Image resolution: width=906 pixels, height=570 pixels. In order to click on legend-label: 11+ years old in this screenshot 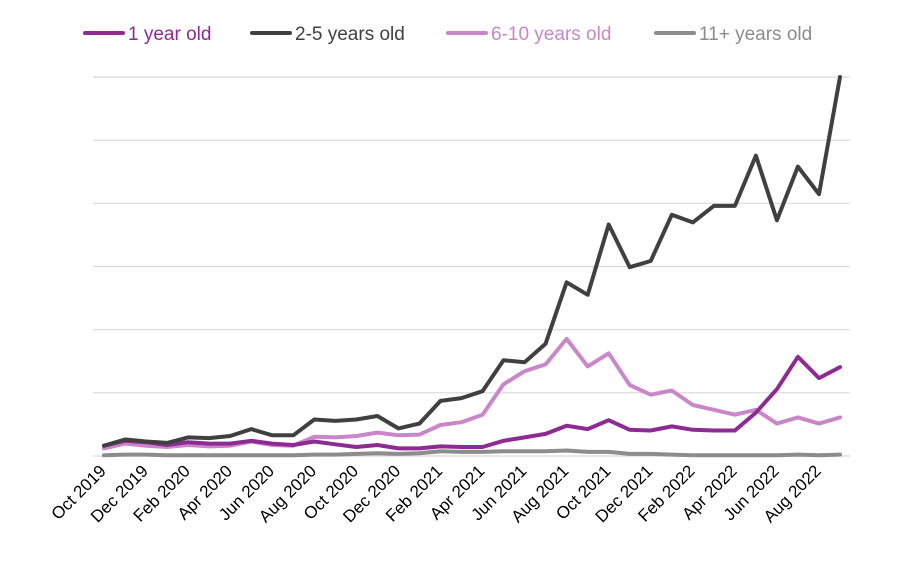, I will do `click(755, 34)`.